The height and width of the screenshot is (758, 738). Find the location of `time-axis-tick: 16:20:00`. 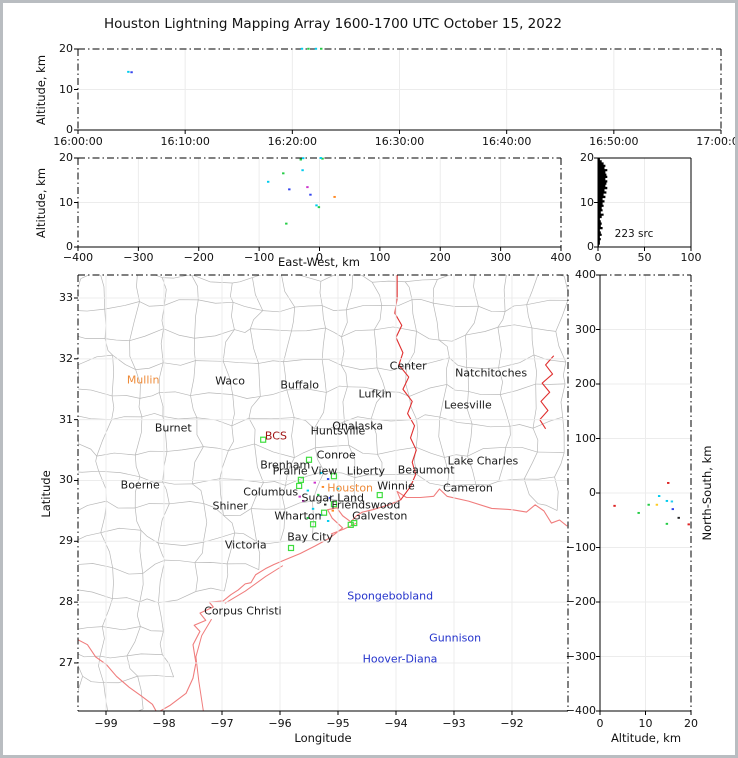

time-axis-tick: 16:20:00 is located at coordinates (292, 141).